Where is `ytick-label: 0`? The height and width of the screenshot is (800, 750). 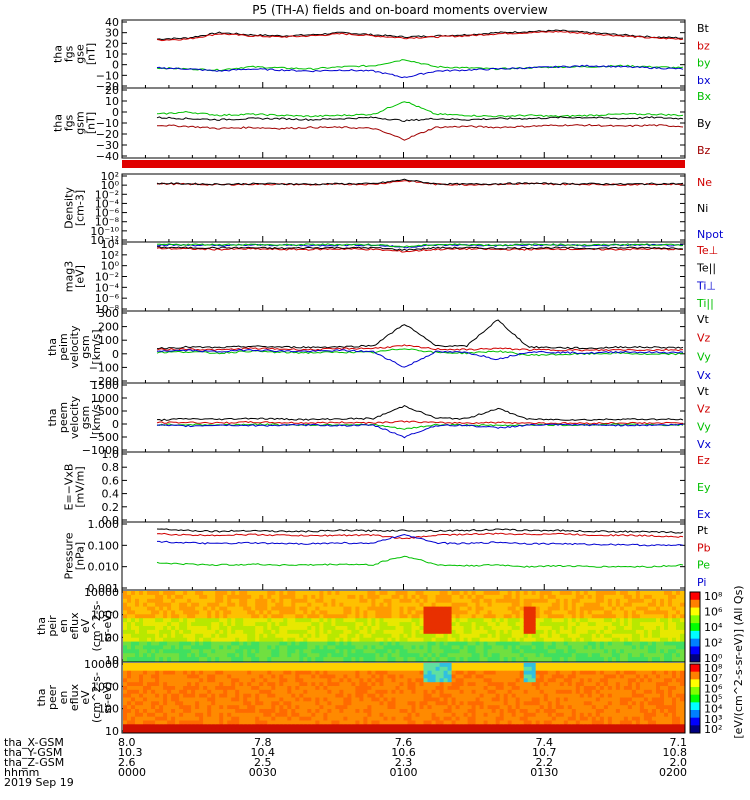
ytick-label: 0 is located at coordinates (115, 424).